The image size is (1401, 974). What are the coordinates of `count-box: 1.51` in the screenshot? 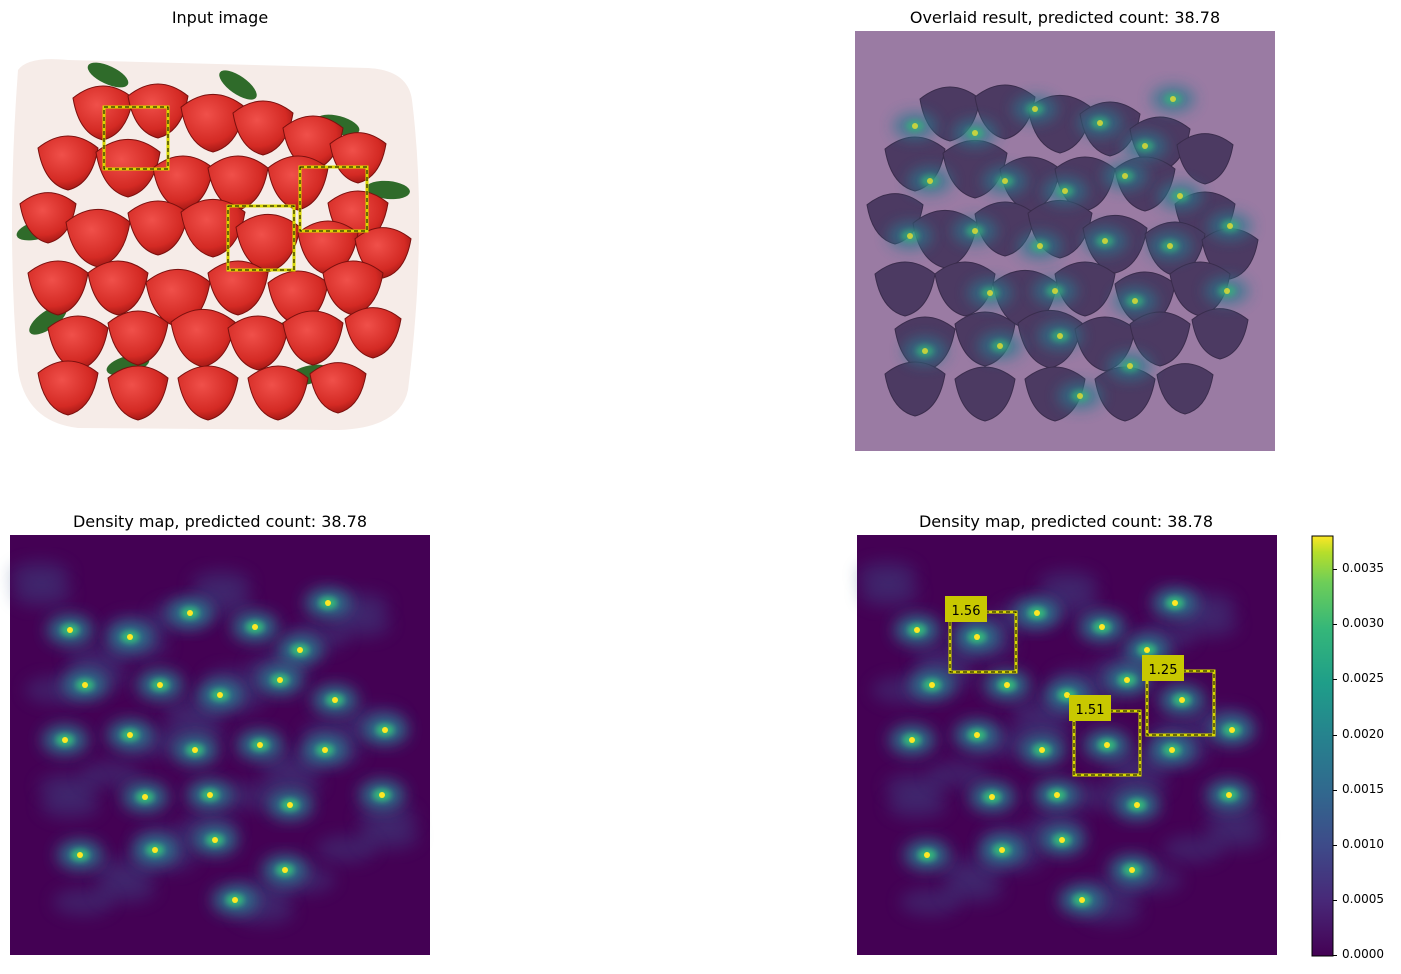 It's located at (1105, 736).